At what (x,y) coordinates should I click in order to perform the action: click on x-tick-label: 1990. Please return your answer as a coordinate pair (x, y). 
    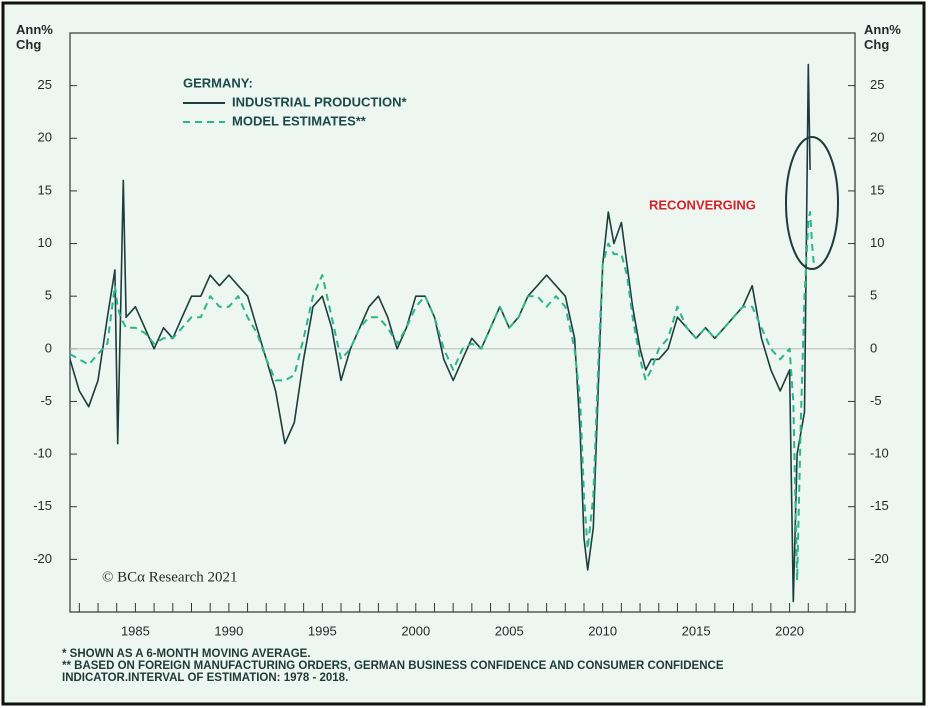
    Looking at the image, I should click on (228, 630).